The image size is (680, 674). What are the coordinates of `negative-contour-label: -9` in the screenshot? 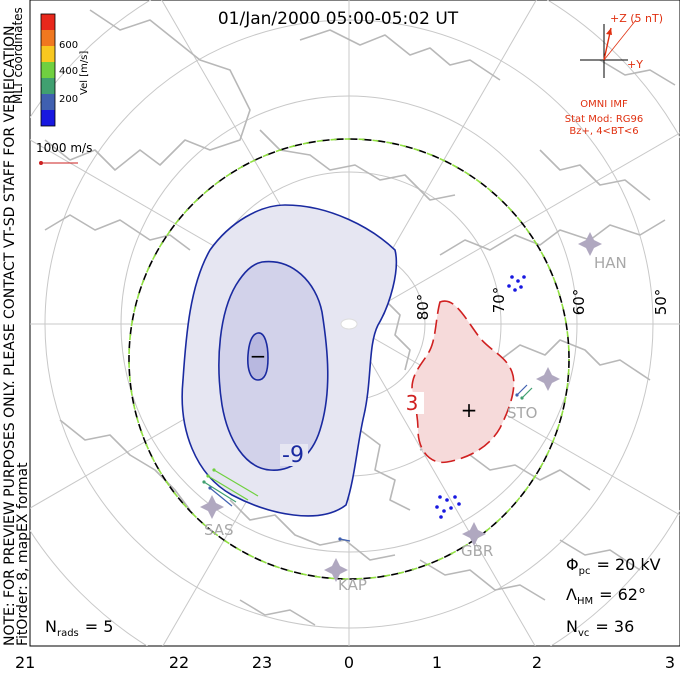 It's located at (293, 455).